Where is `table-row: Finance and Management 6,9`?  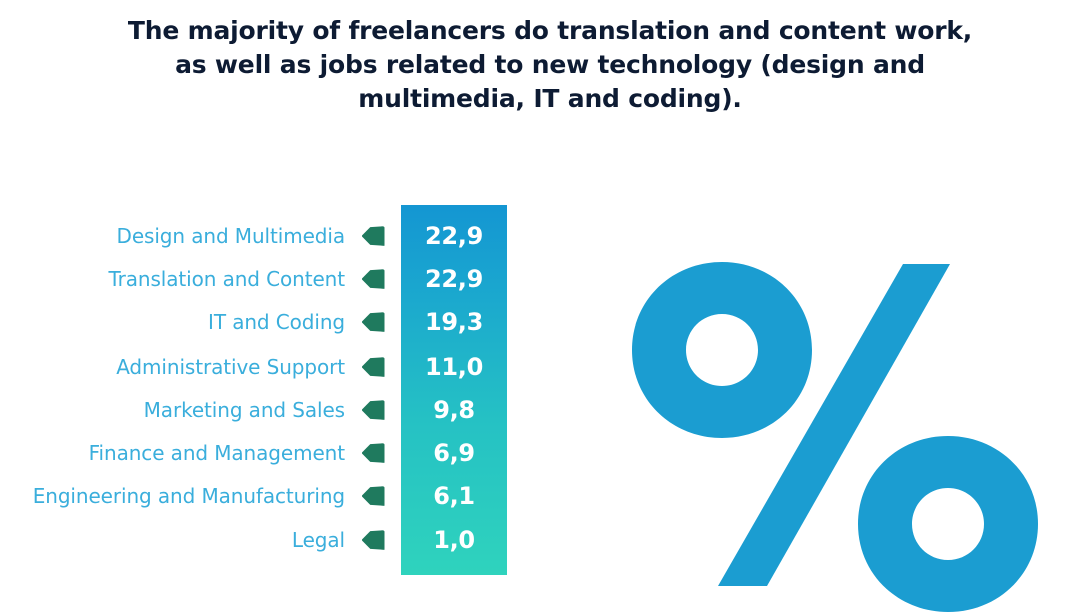
table-row: Finance and Management 6,9 is located at coordinates (260, 453).